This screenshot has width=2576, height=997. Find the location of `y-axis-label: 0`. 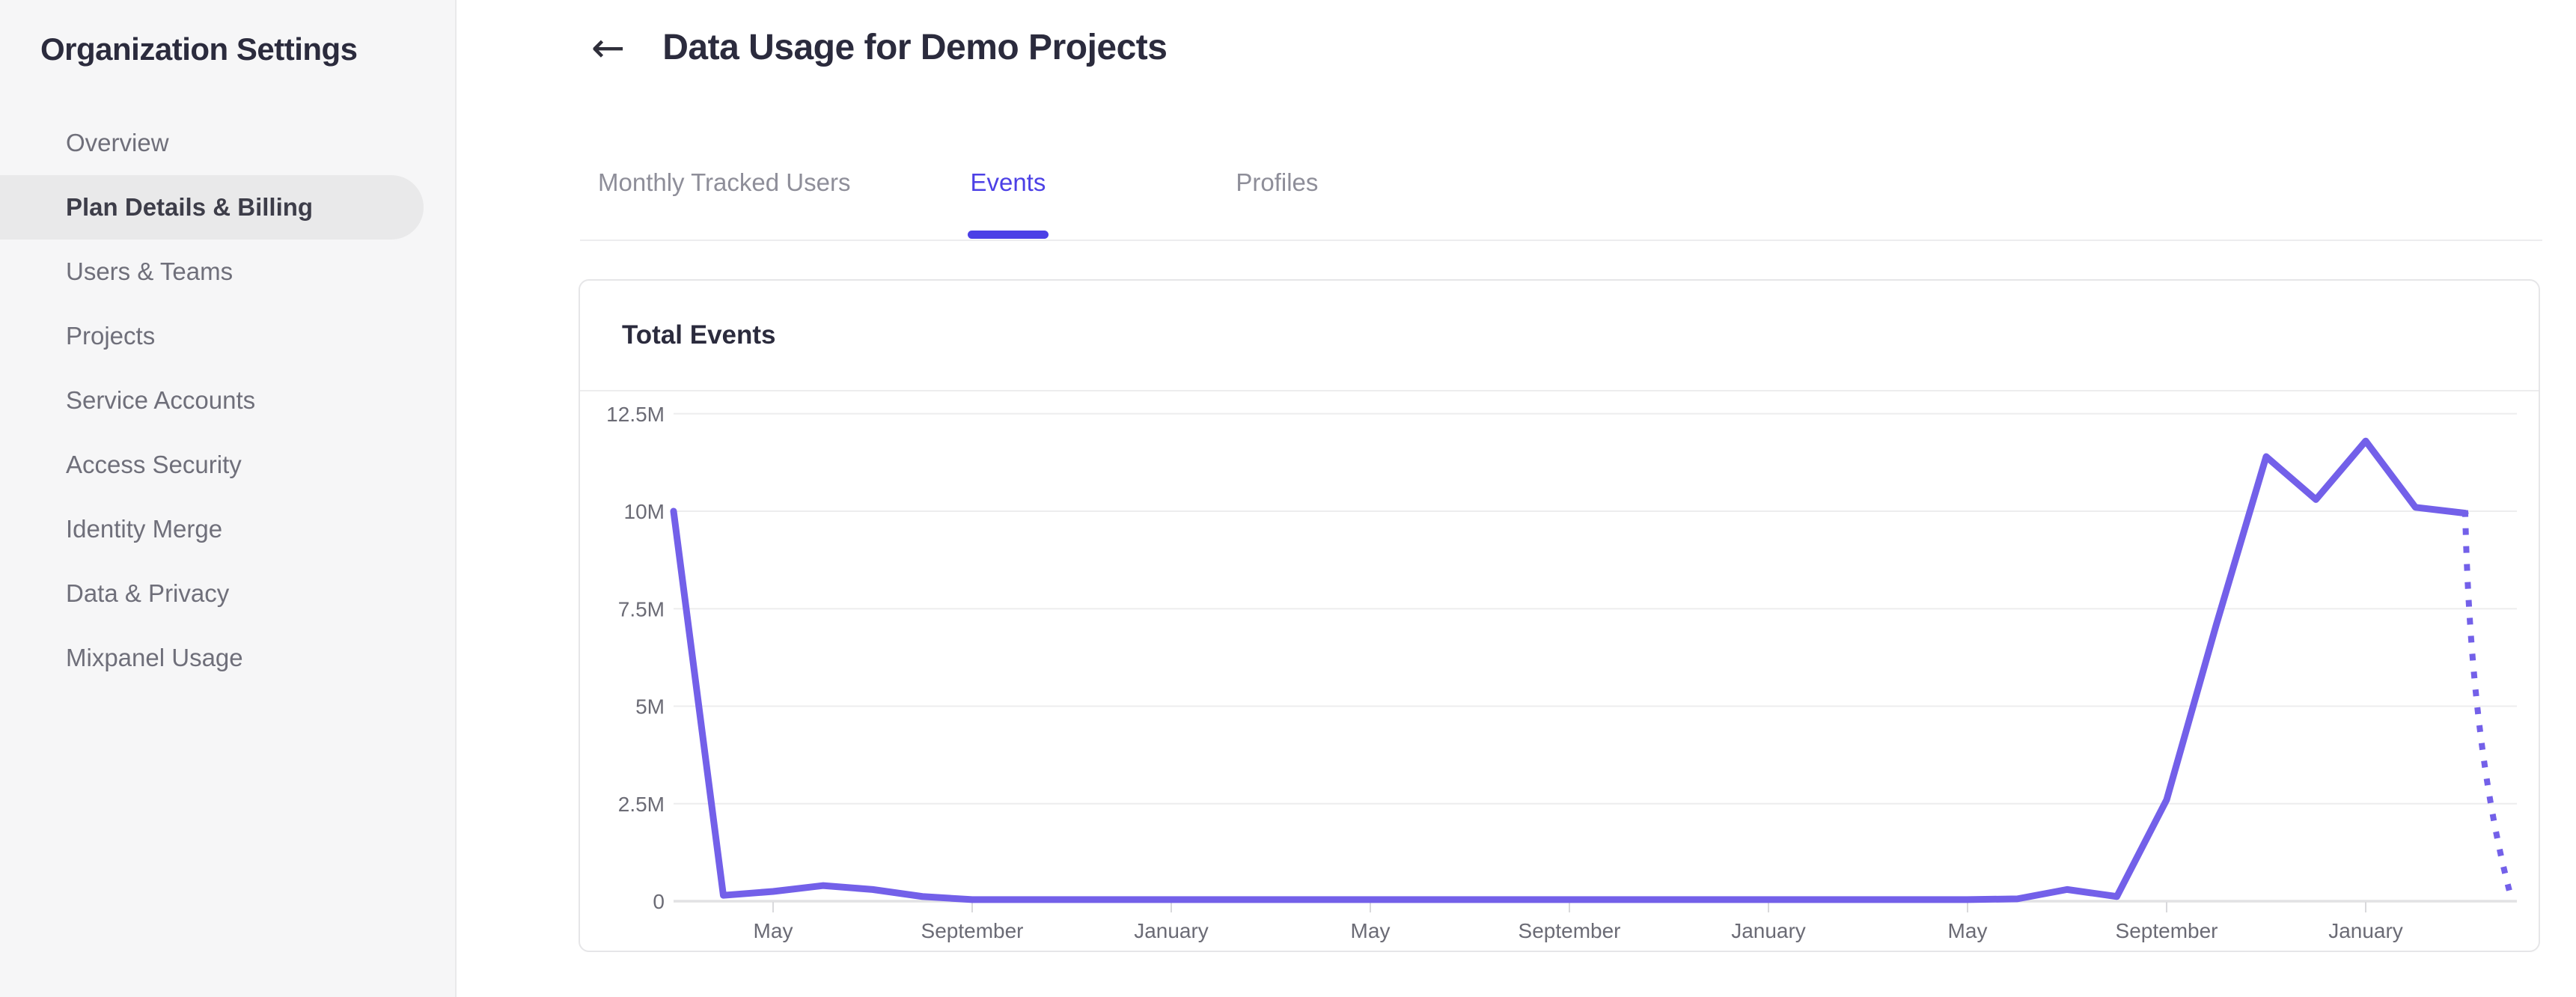

y-axis-label: 0 is located at coordinates (659, 901).